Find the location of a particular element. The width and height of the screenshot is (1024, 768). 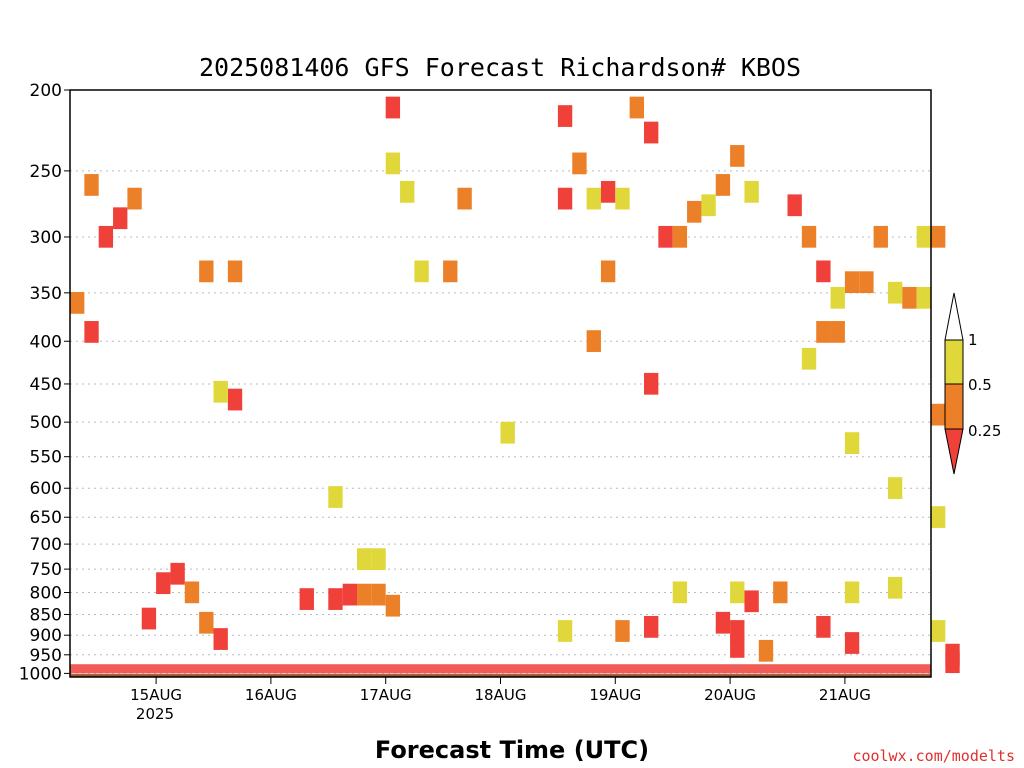

y-tick-label: 700 is located at coordinates (46, 545).